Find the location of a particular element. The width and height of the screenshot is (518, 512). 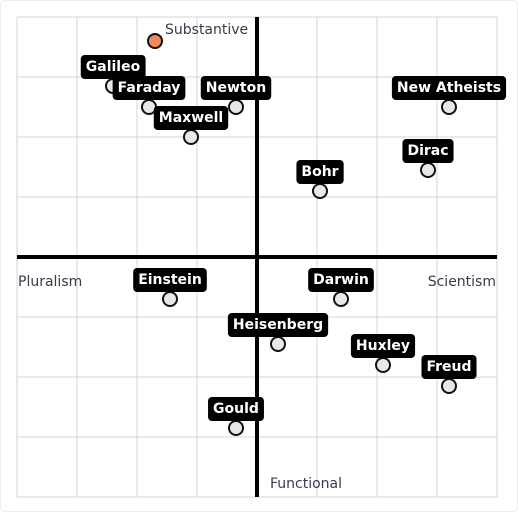

data-point: Dirac is located at coordinates (428, 158).